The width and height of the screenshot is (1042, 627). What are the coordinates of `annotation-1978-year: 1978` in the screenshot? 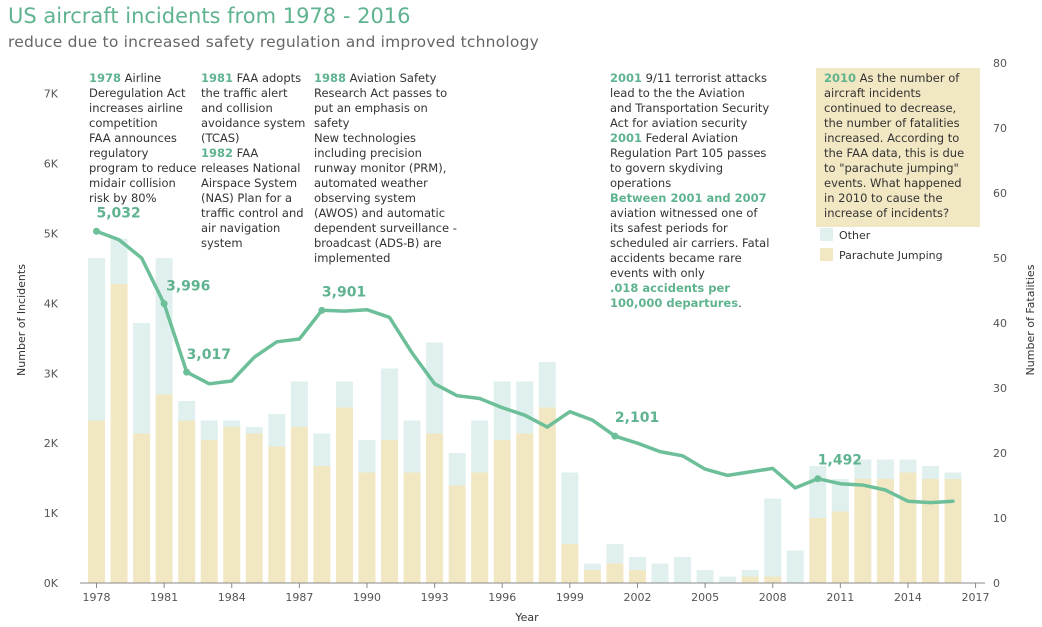 It's located at (105, 78).